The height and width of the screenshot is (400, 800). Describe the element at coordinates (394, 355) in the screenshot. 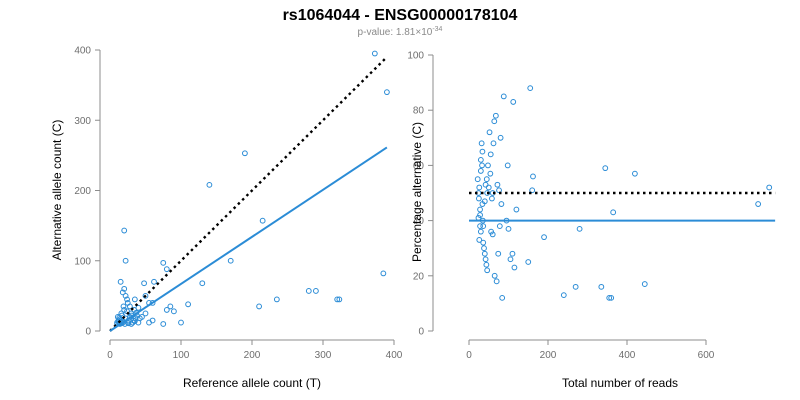

I see `left-x-tick-label: 400` at that location.